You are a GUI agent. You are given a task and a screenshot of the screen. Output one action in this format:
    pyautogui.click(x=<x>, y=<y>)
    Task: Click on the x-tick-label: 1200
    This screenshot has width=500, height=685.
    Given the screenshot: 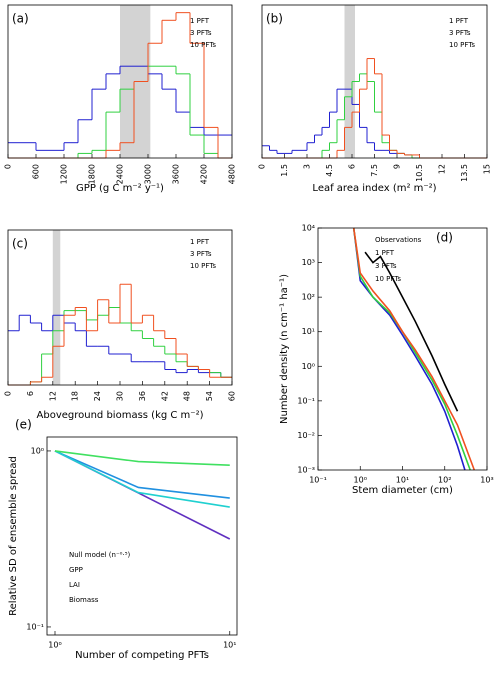 What is the action you would take?
    pyautogui.click(x=64, y=174)
    